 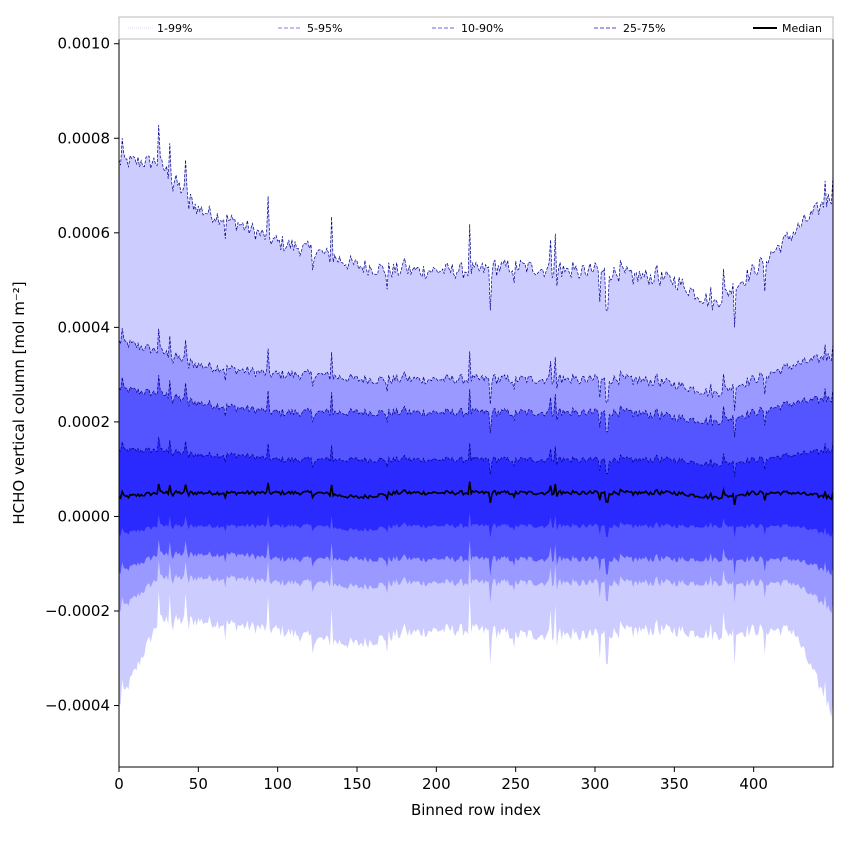 I want to click on y-tick-label: −0.0002, so click(x=77, y=611).